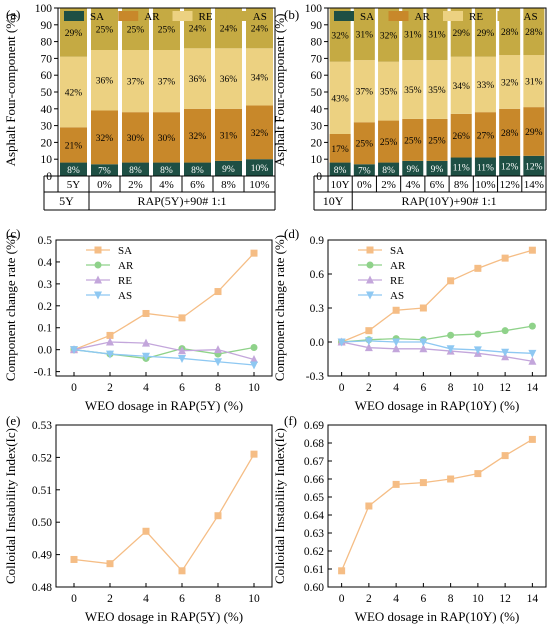 The image size is (550, 627). Describe the element at coordinates (291, 14) in the screenshot. I see `panel-label: (b)` at that location.